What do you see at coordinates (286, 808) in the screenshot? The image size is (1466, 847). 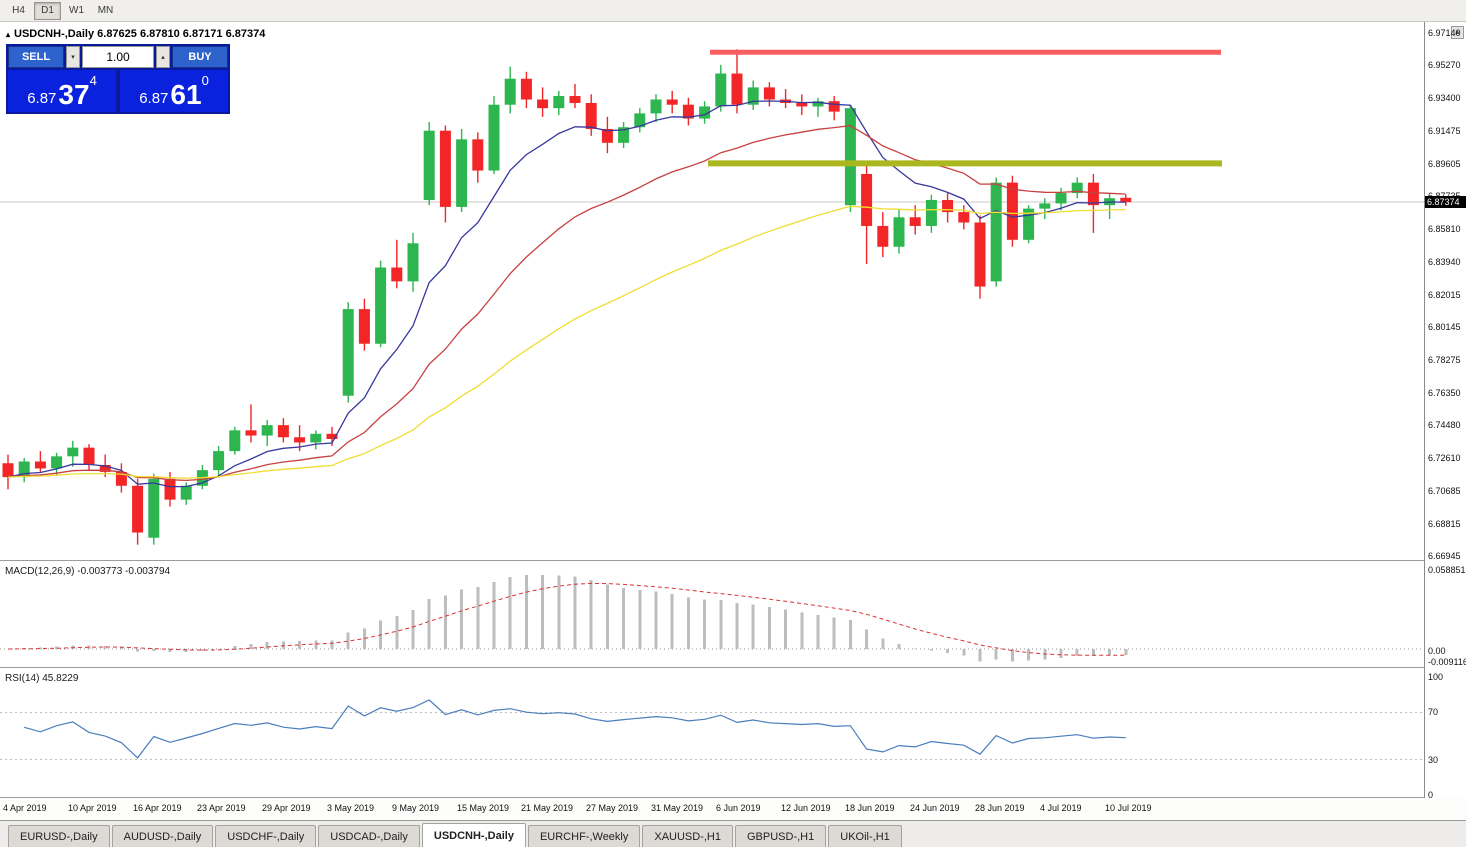 I see `date-axis-label: 29 Apr 2019` at bounding box center [286, 808].